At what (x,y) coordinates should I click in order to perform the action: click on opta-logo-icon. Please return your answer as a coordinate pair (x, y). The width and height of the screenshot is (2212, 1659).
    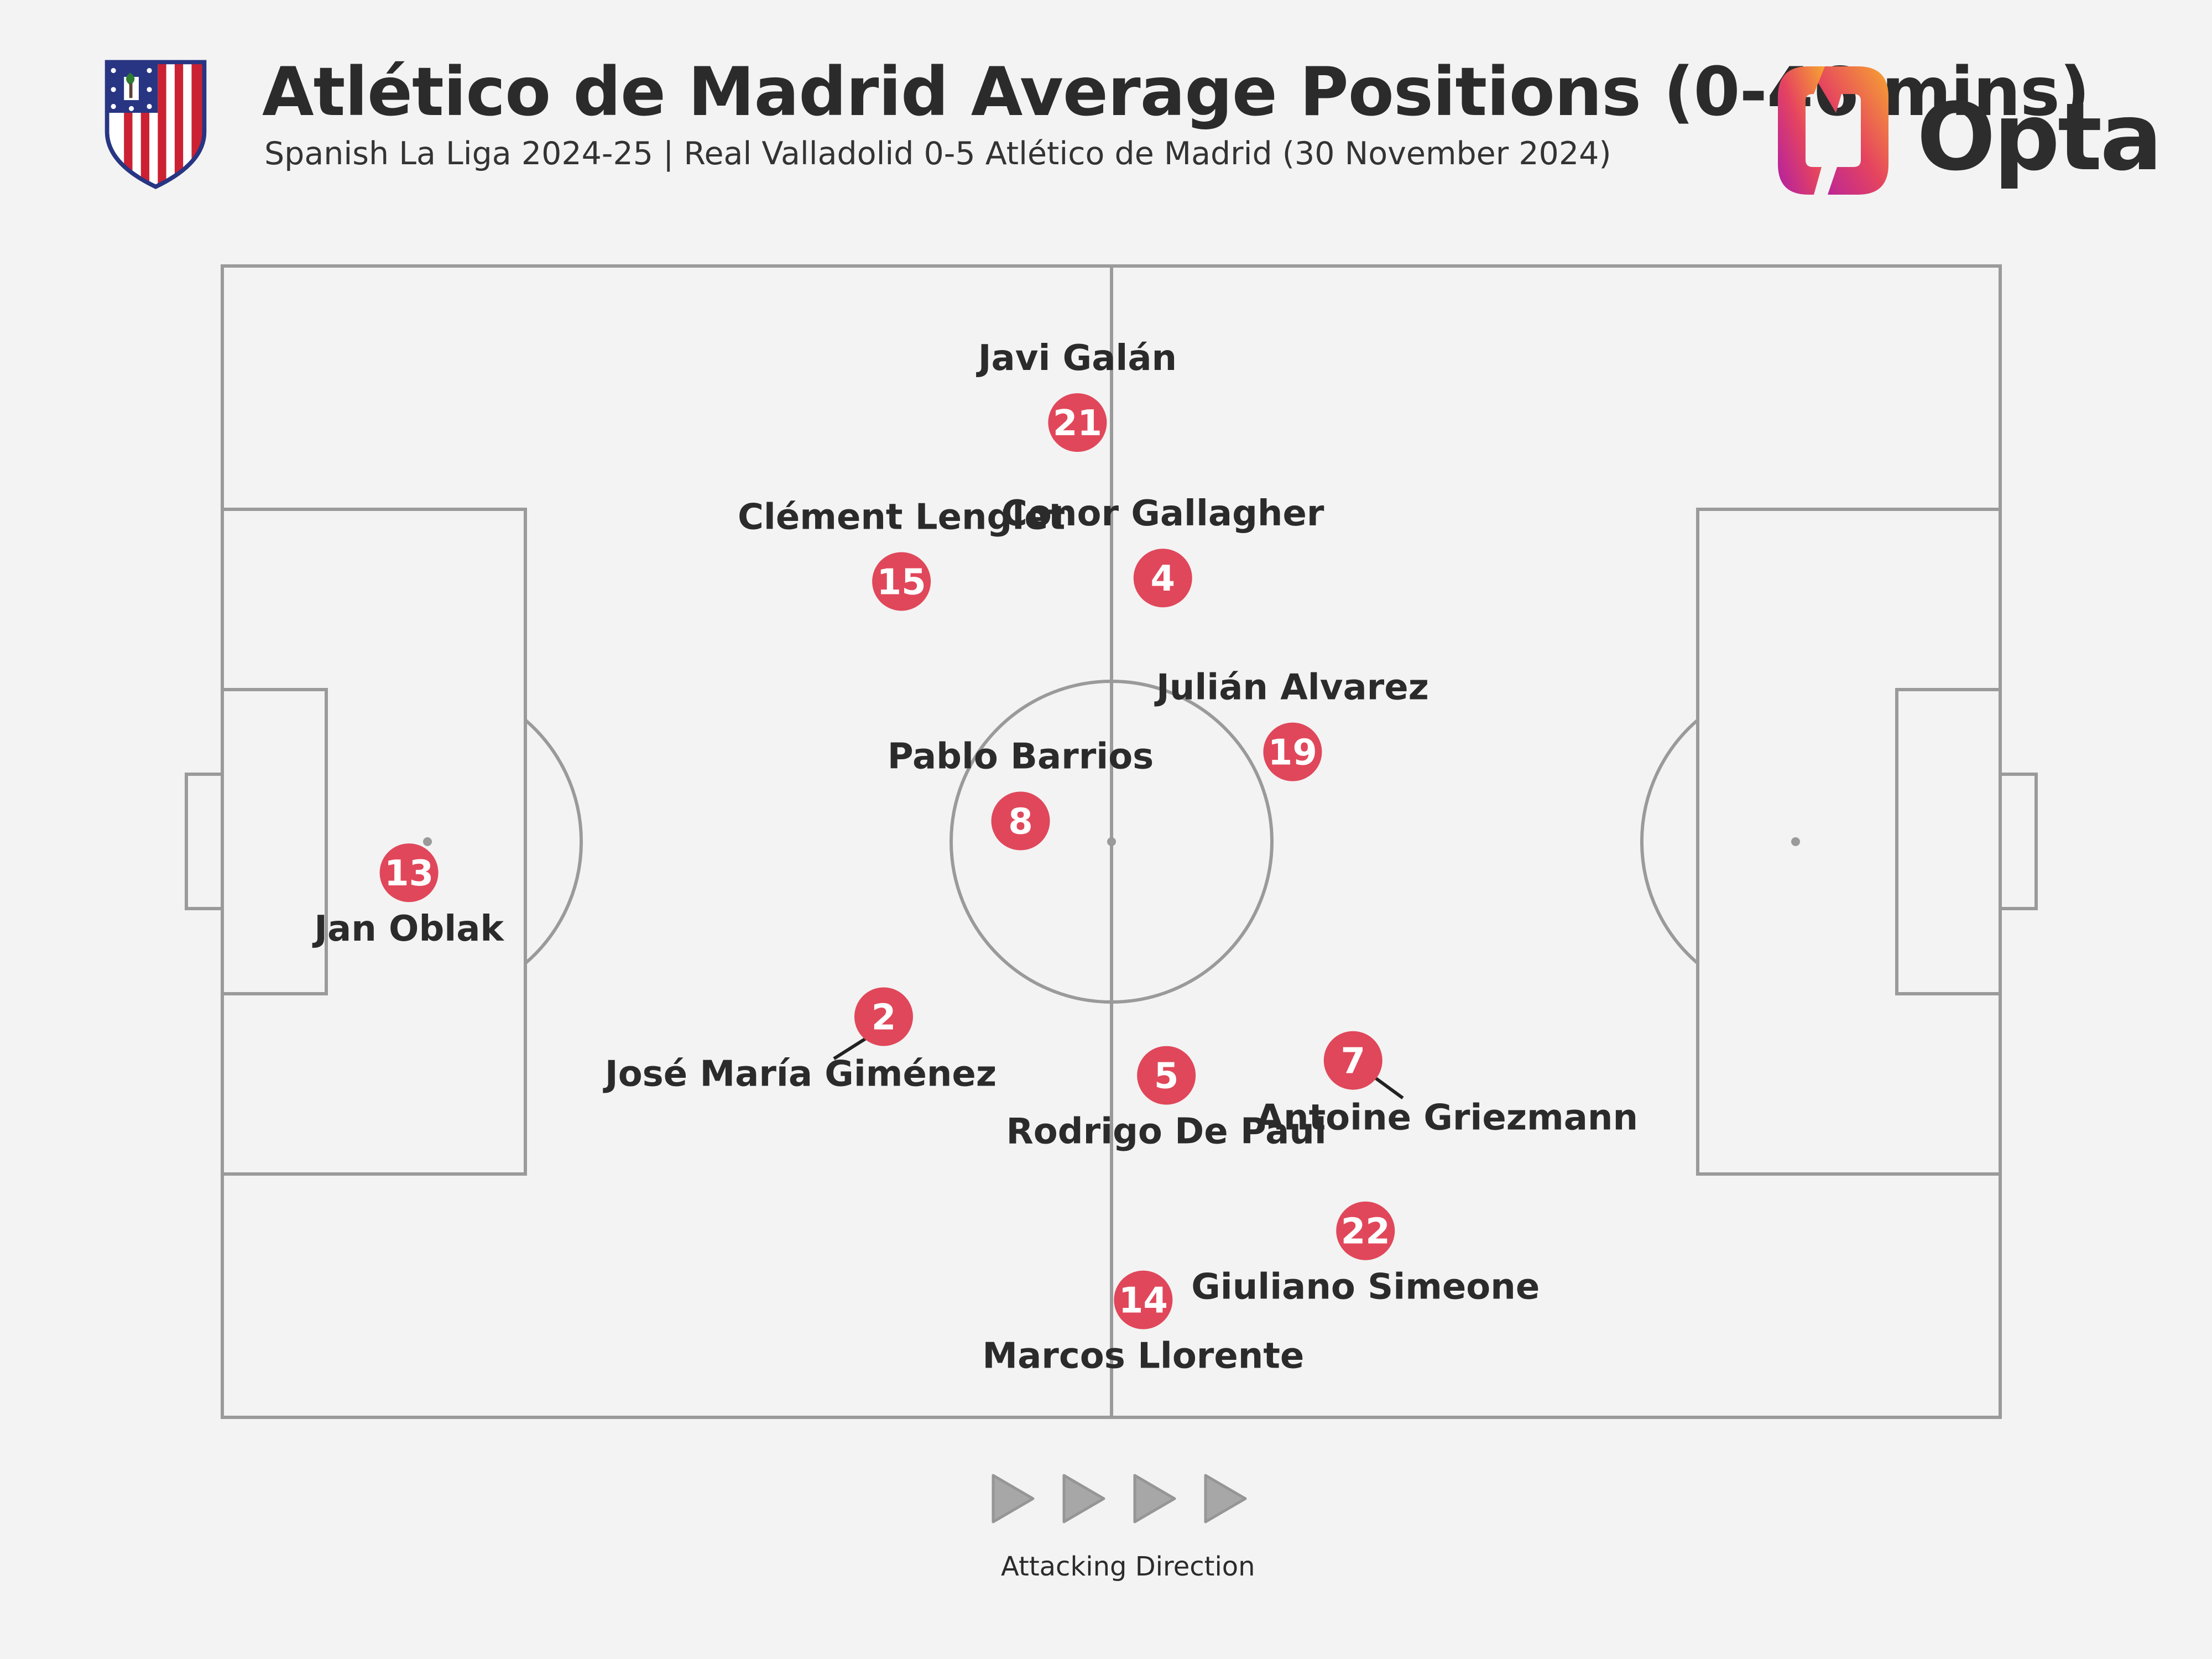
    Looking at the image, I should click on (1833, 130).